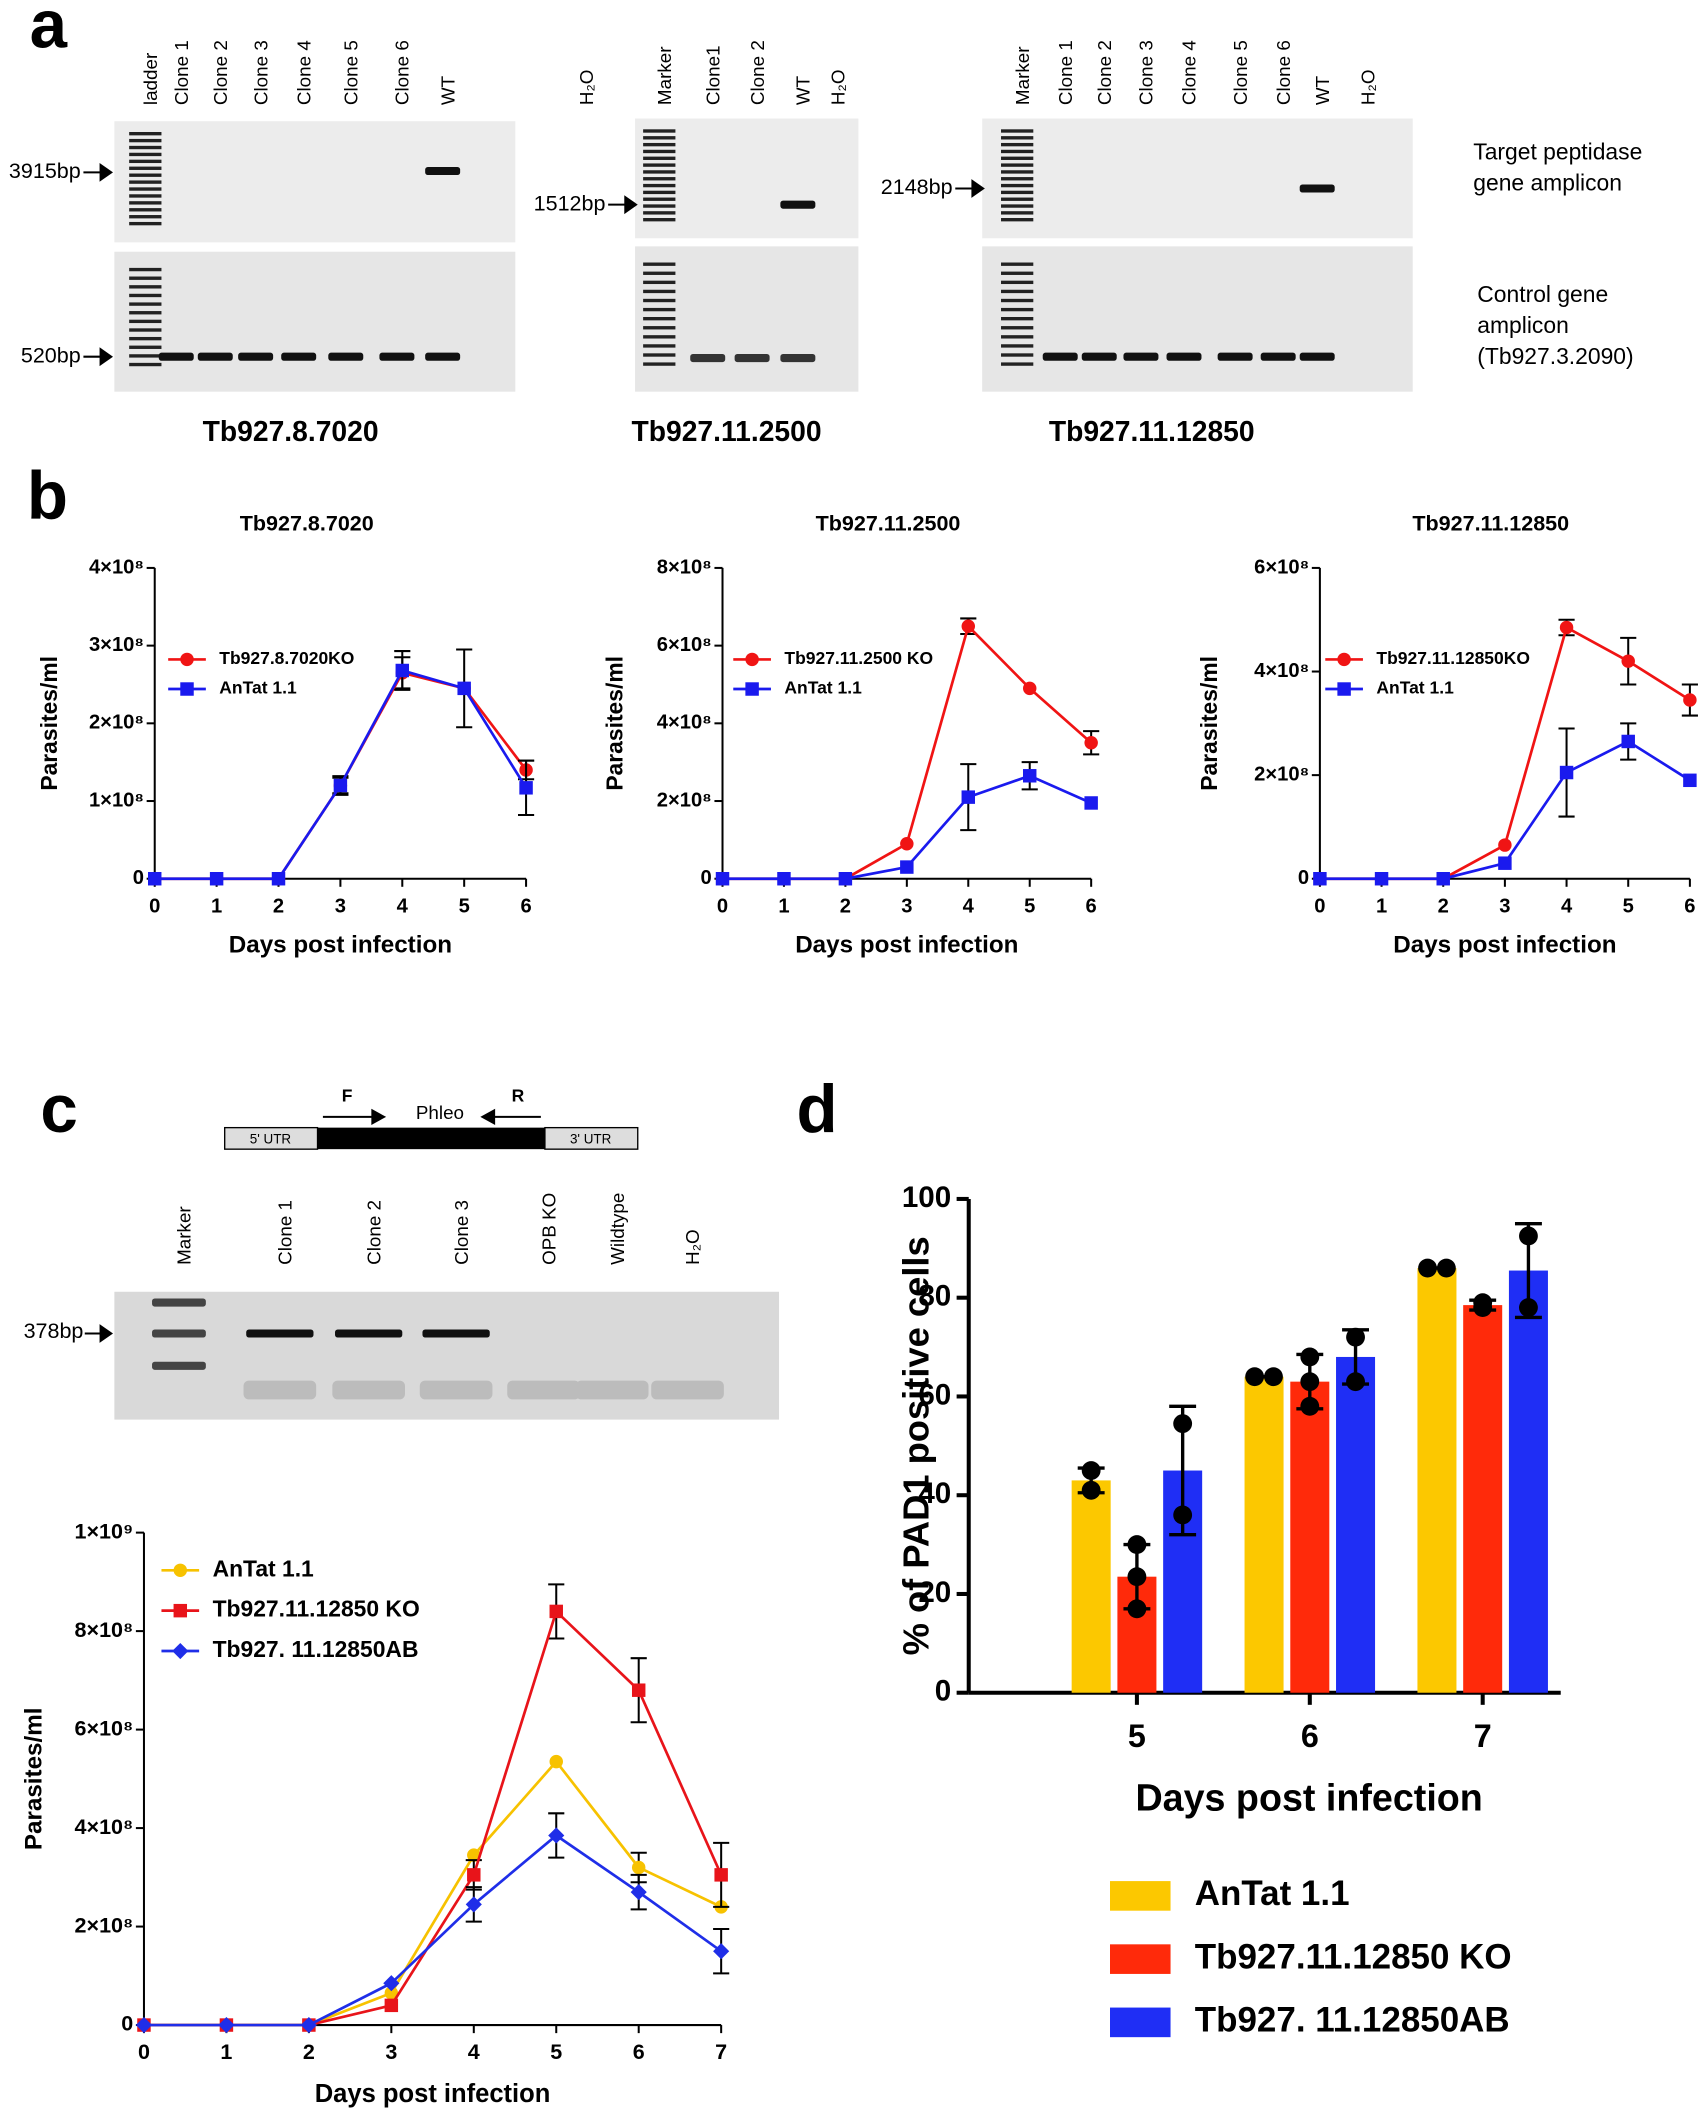 The height and width of the screenshot is (2114, 1702). Describe the element at coordinates (1483, 1736) in the screenshot. I see `x-tick-label: 7` at that location.